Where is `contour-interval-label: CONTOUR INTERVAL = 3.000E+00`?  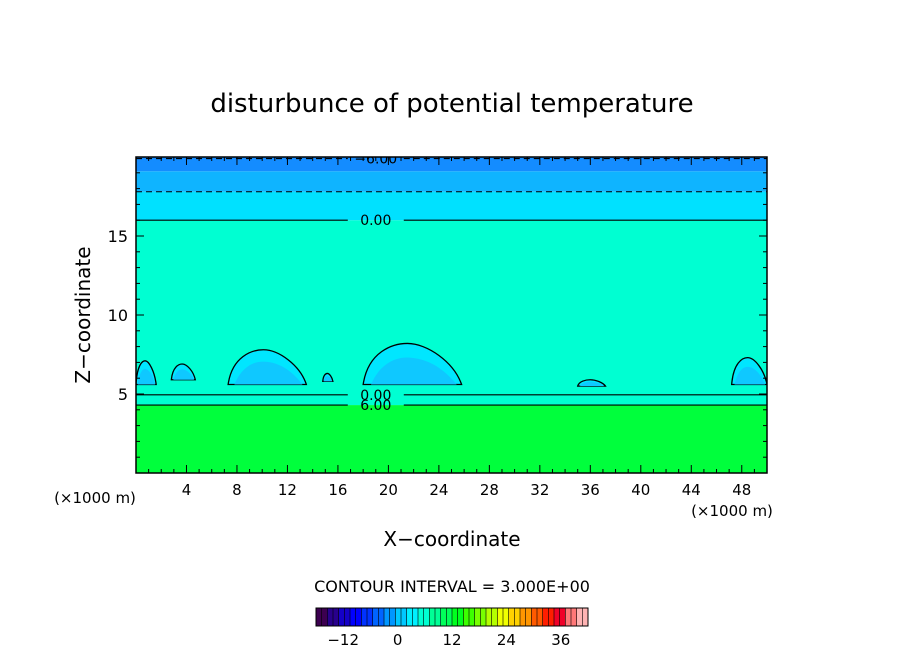
contour-interval-label: CONTOUR INTERVAL = 3.000E+00 is located at coordinates (452, 586).